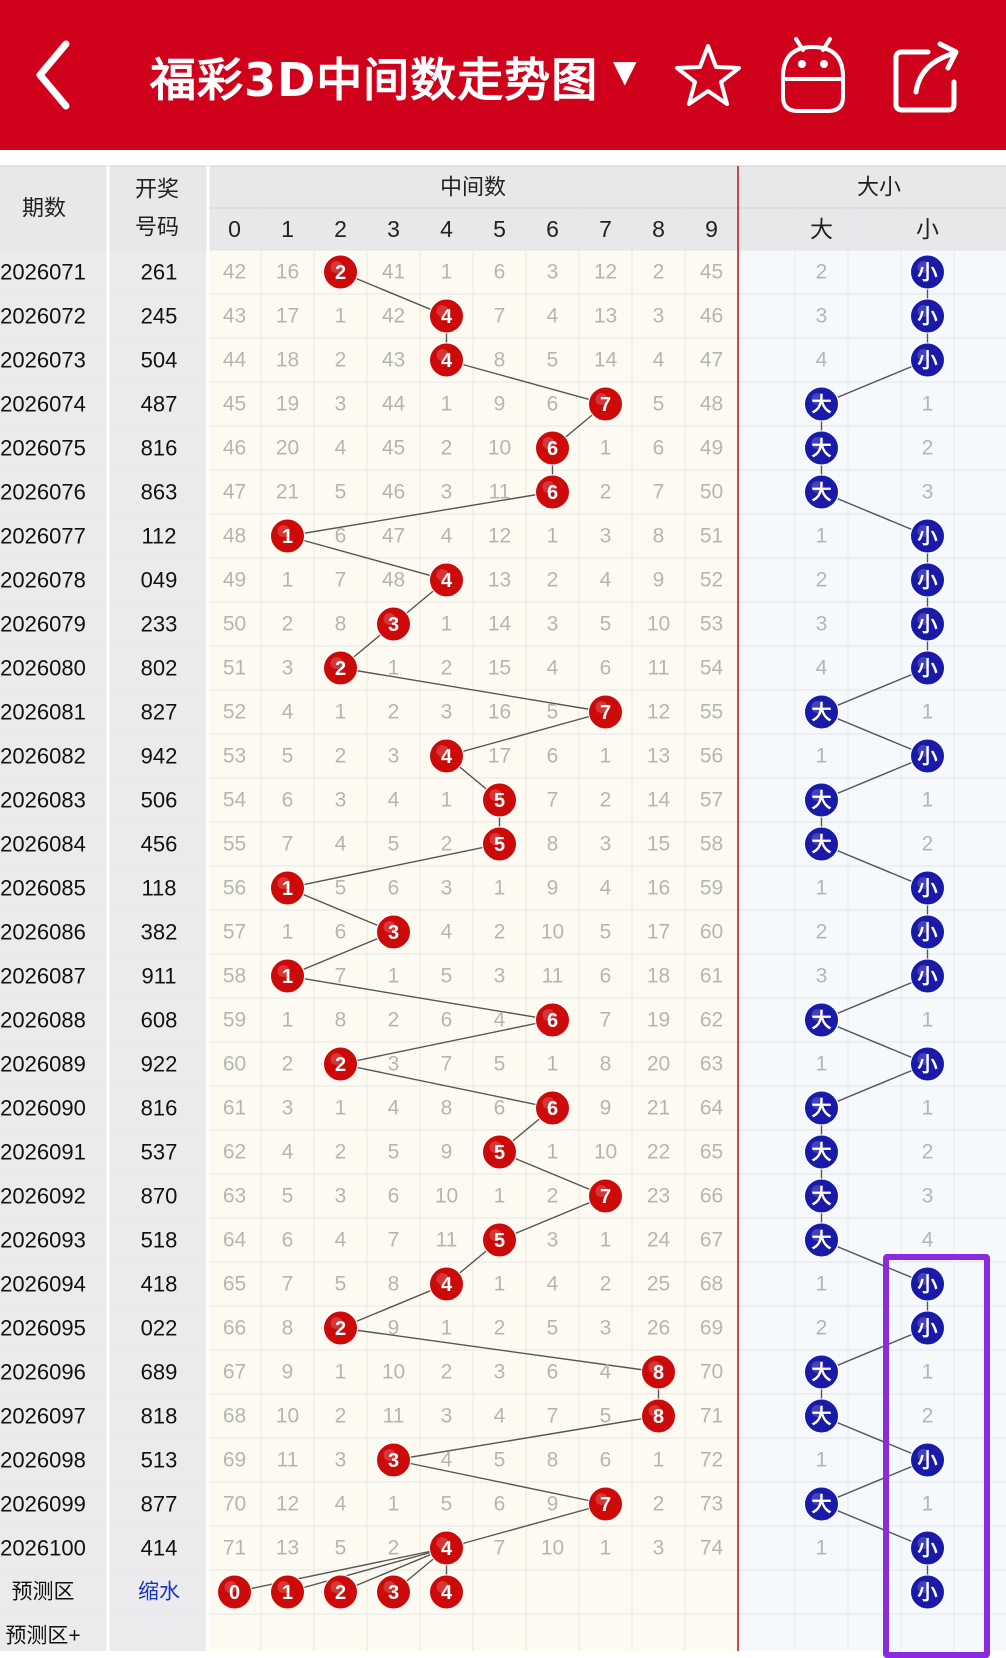 Image resolution: width=1006 pixels, height=1658 pixels. What do you see at coordinates (711, 1460) in the screenshot?
I see `missing-count: 72` at bounding box center [711, 1460].